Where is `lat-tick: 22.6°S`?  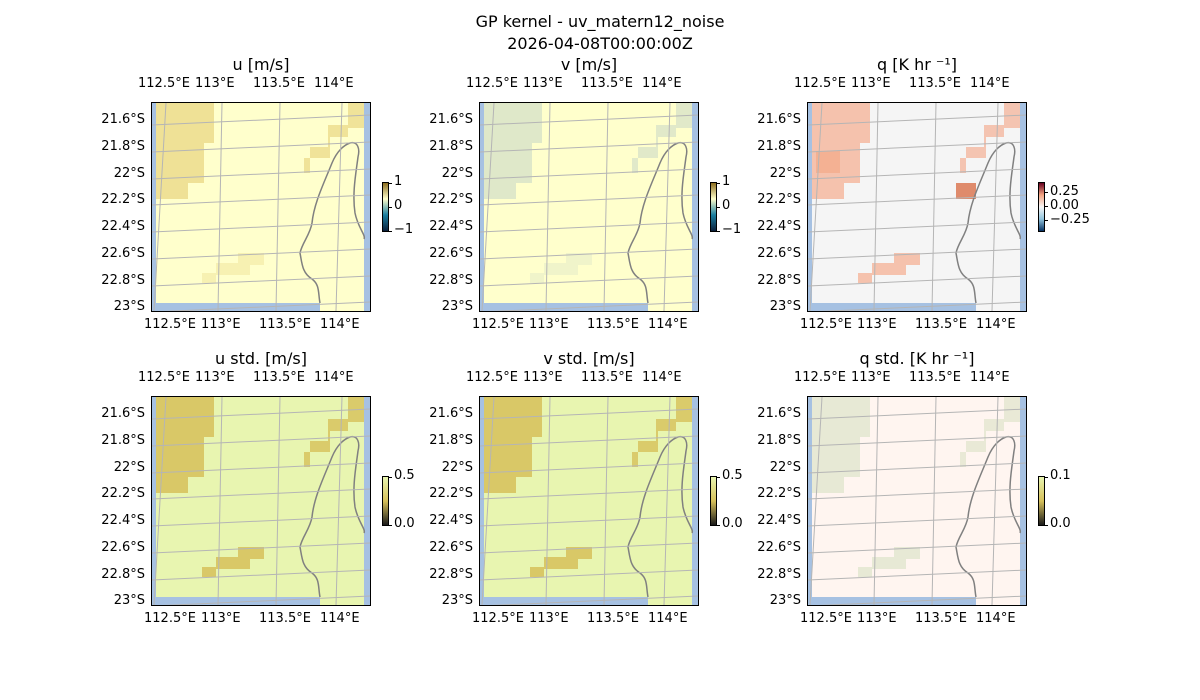
lat-tick: 22.6°S is located at coordinates (779, 547).